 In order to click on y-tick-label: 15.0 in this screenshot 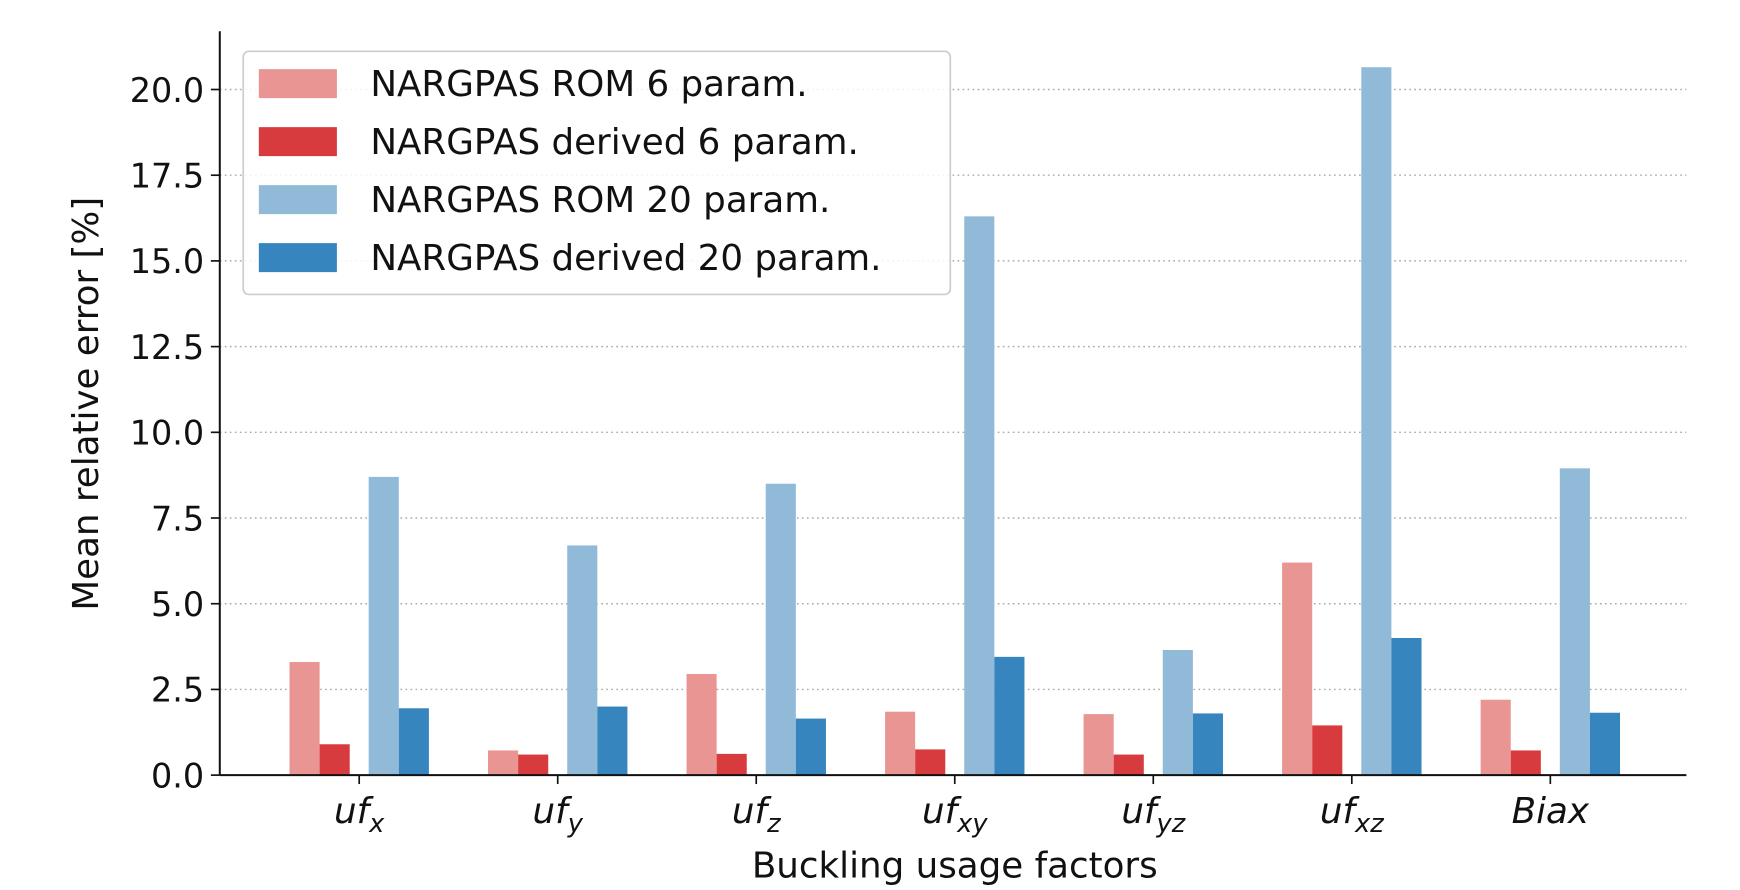, I will do `click(167, 261)`.